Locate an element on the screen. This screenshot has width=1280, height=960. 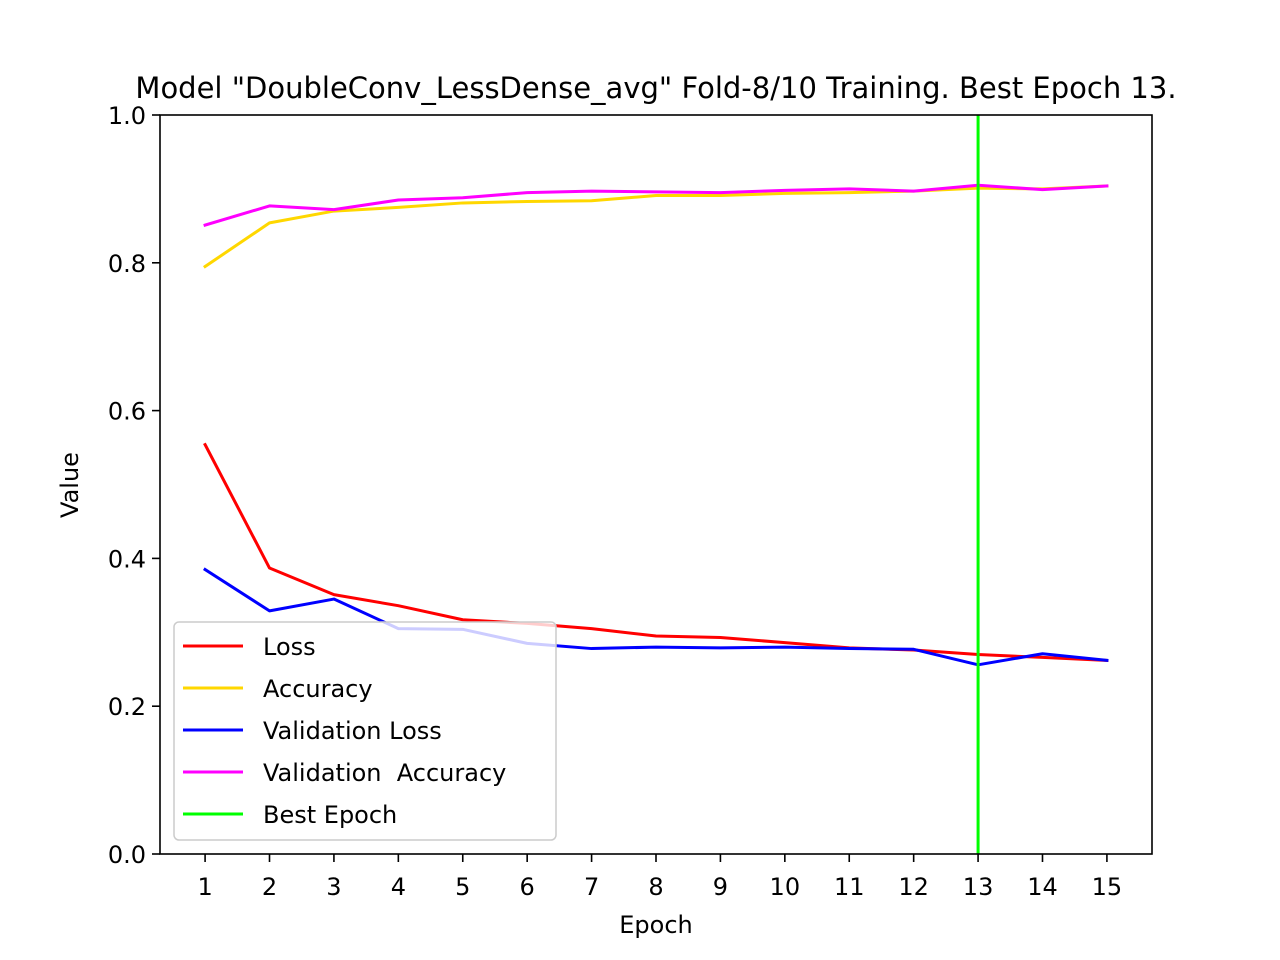
legend-label: Best Epoch is located at coordinates (330, 815).